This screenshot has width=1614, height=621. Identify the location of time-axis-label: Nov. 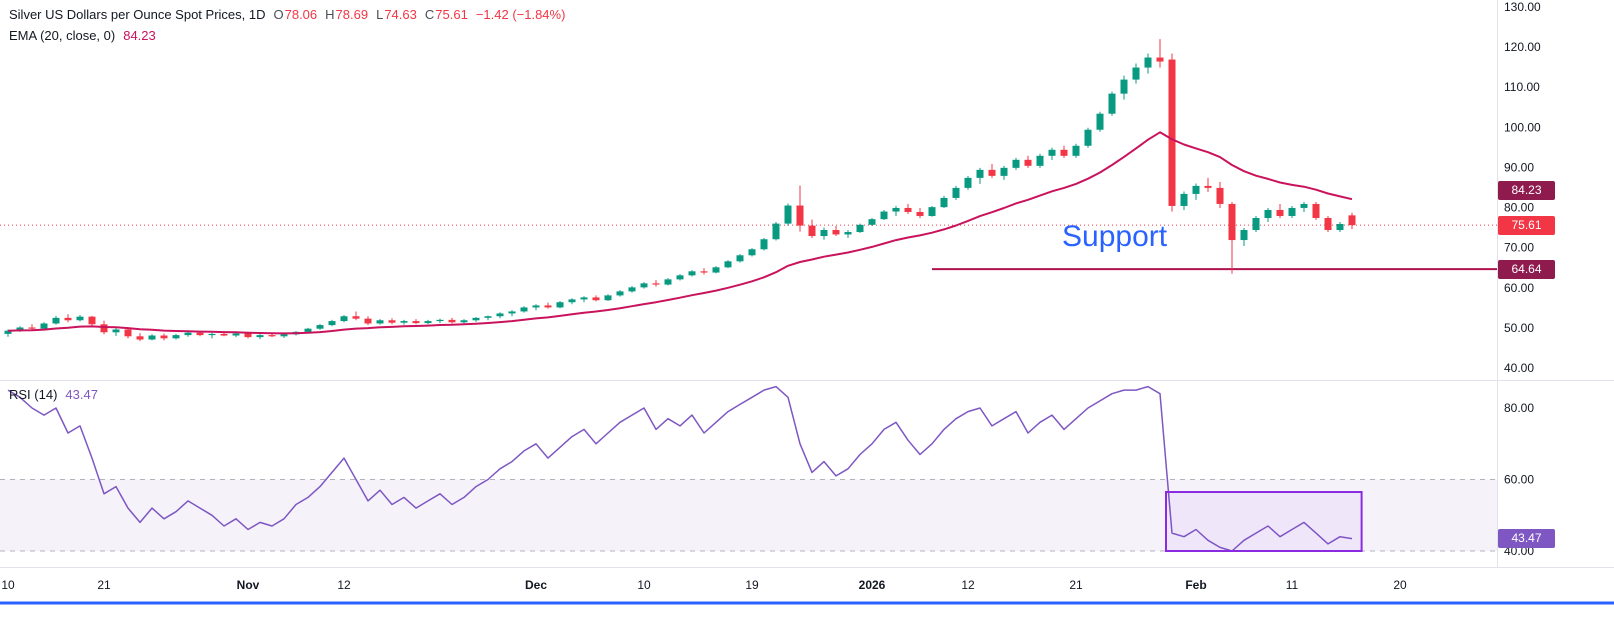
(248, 585).